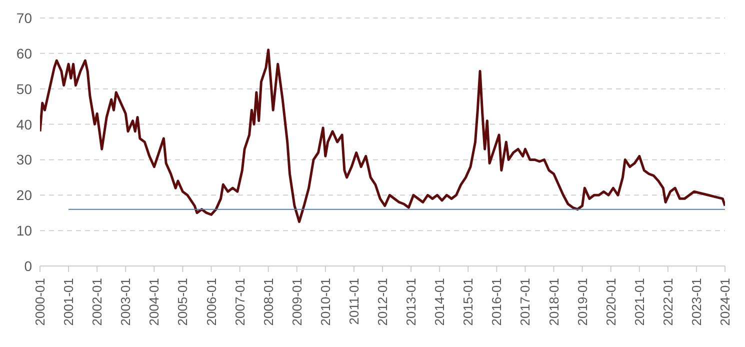 This screenshot has width=745, height=347. Describe the element at coordinates (24, 124) in the screenshot. I see `y-tick-label: 40` at that location.